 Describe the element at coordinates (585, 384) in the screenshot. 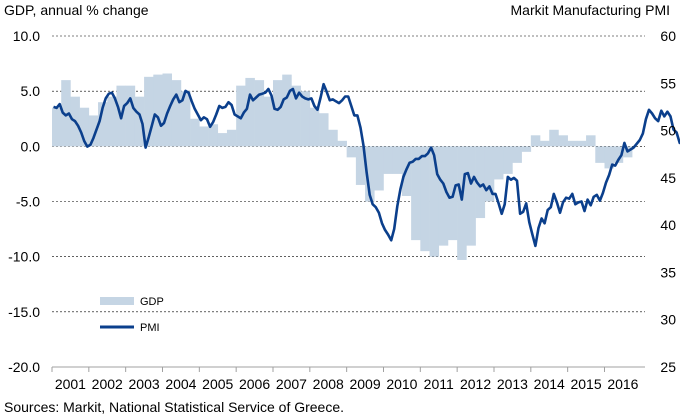

I see `x-tick-label: 2015` at that location.